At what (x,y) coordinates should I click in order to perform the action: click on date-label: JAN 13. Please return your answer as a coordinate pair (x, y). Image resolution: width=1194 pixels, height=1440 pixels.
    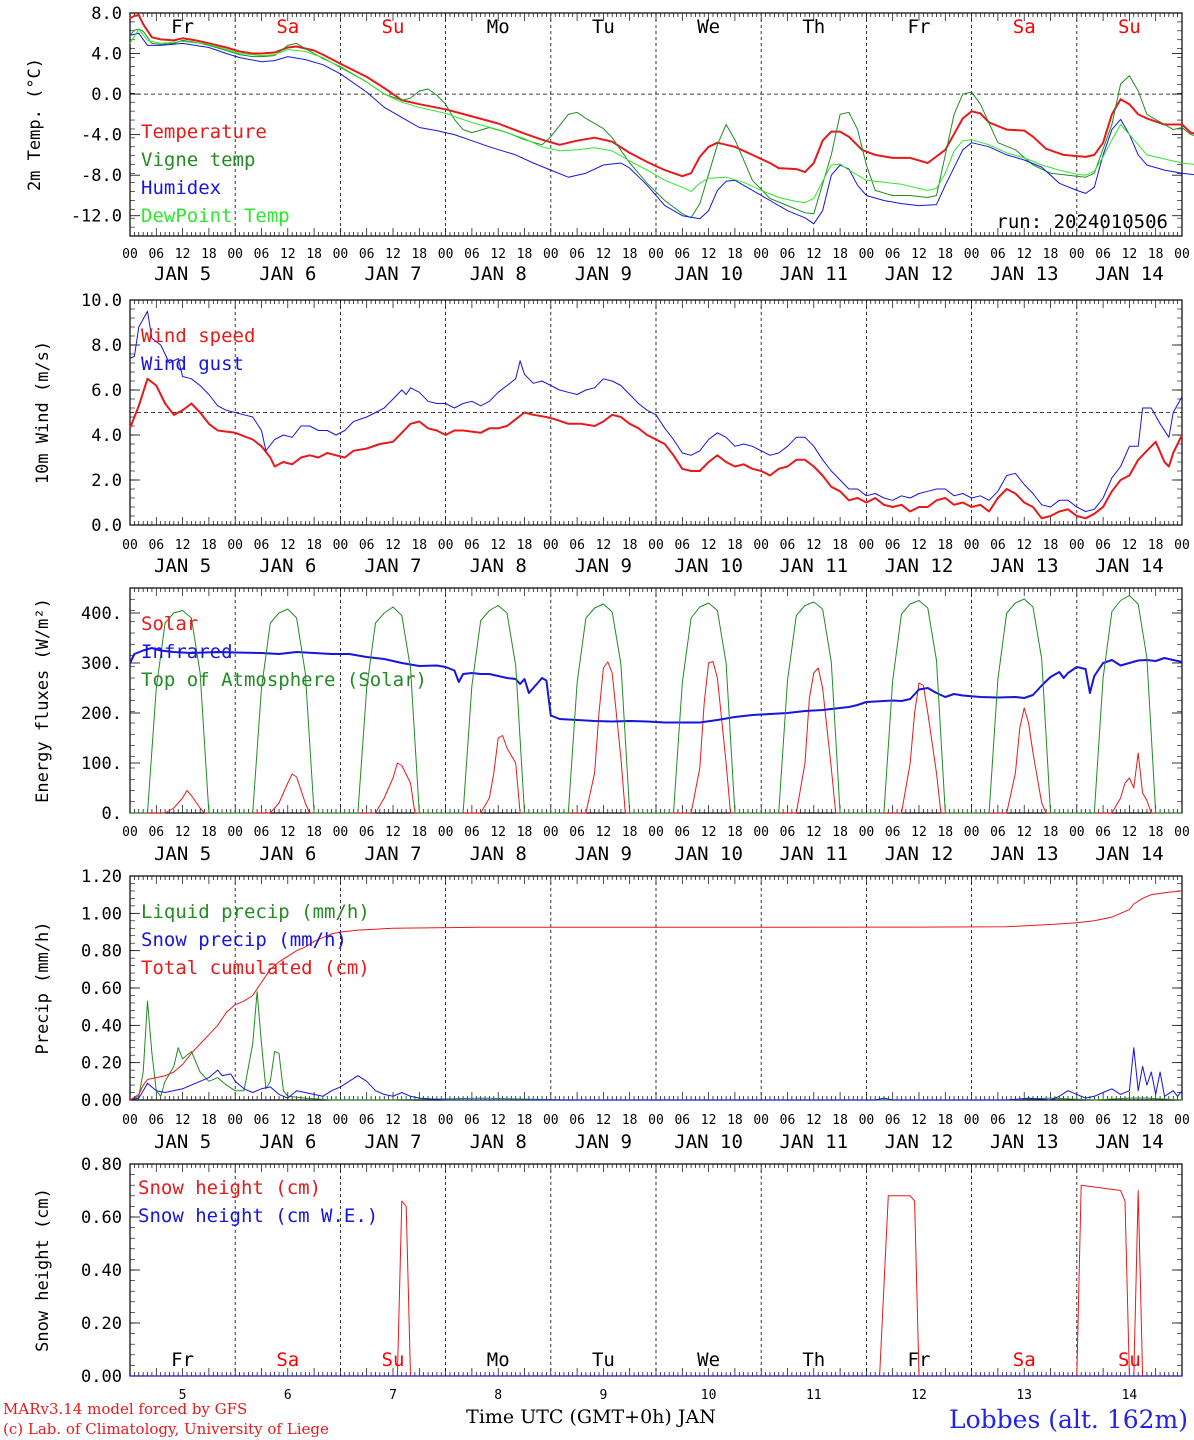
    Looking at the image, I should click on (1024, 1142).